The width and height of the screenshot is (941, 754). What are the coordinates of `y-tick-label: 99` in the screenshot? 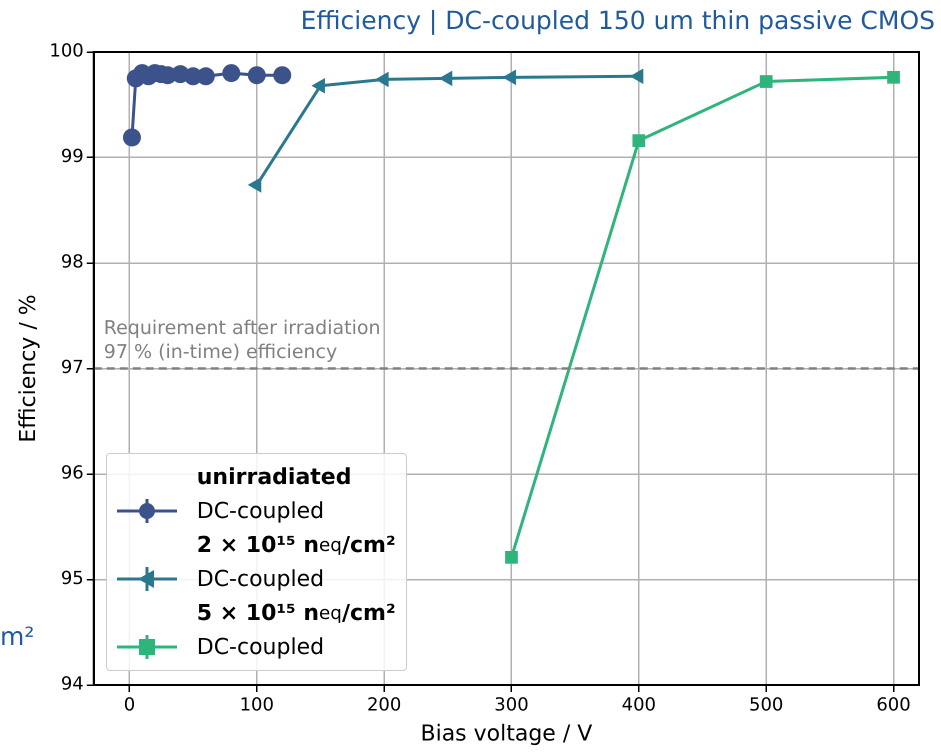 It's located at (72, 157).